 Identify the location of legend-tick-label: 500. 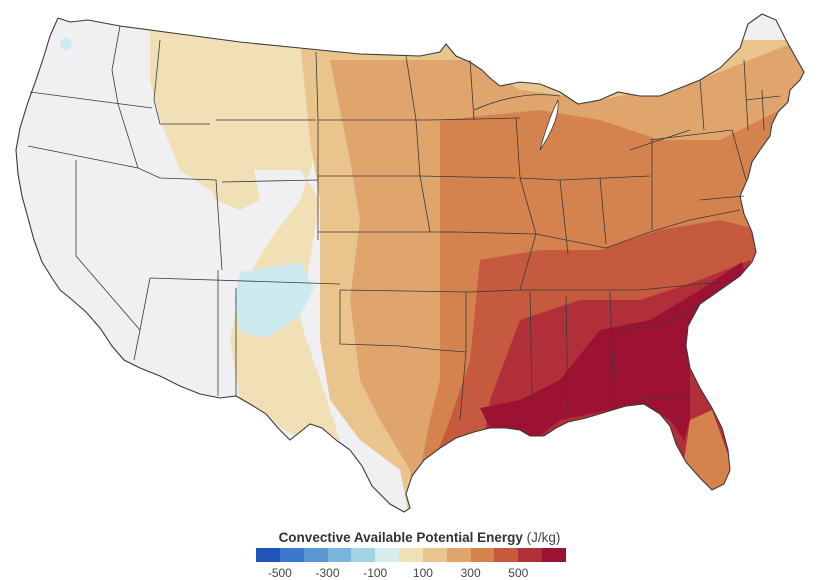
(518, 573).